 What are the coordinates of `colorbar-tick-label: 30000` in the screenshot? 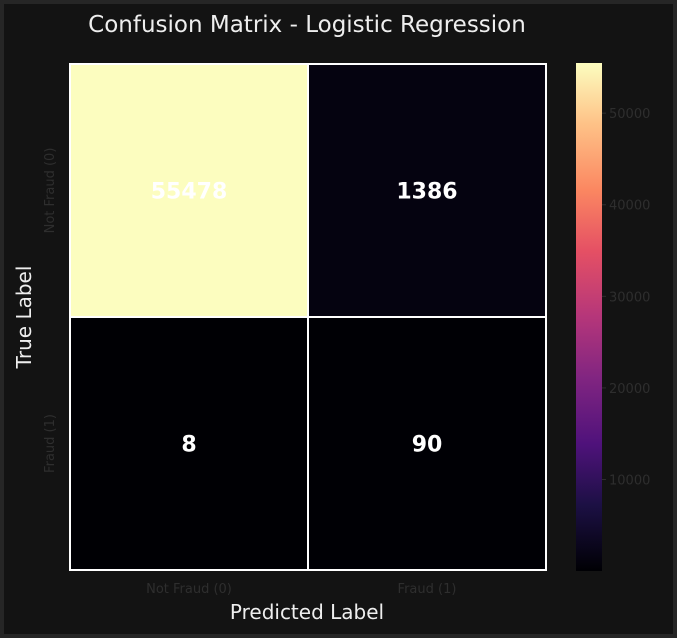 It's located at (629, 297).